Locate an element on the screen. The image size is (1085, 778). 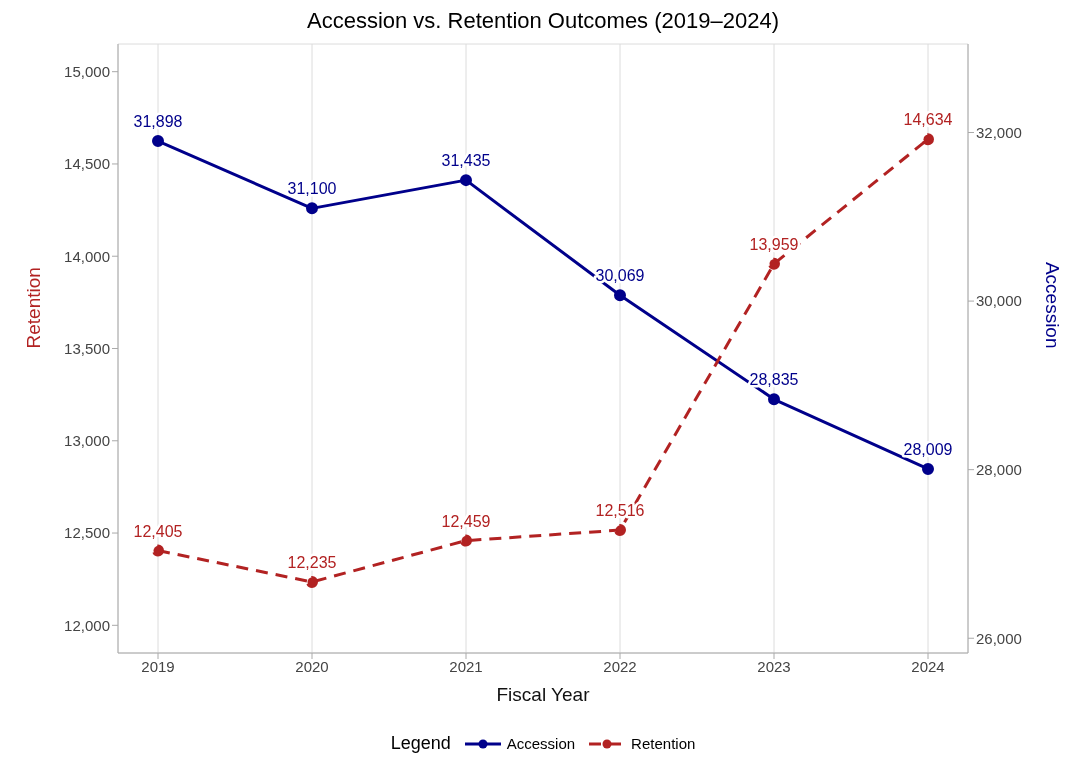
y2-axis-title: Accession is located at coordinates (1053, 305).